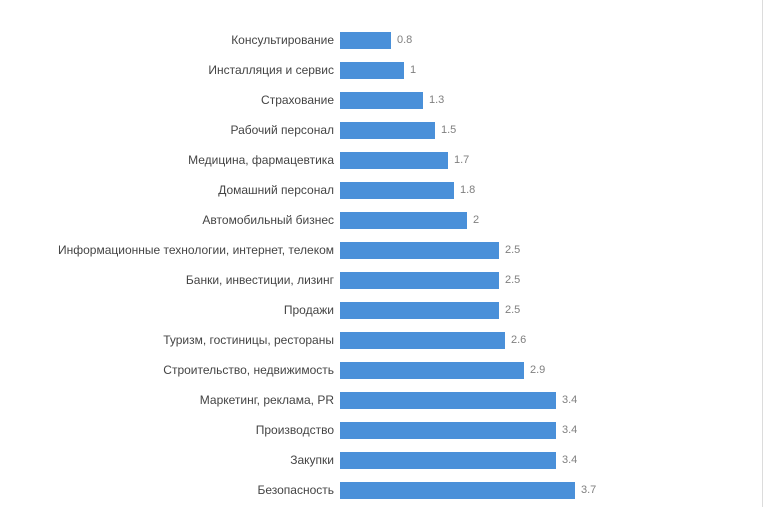 The width and height of the screenshot is (784, 507). What do you see at coordinates (413, 70) in the screenshot?
I see `value-label: 1` at bounding box center [413, 70].